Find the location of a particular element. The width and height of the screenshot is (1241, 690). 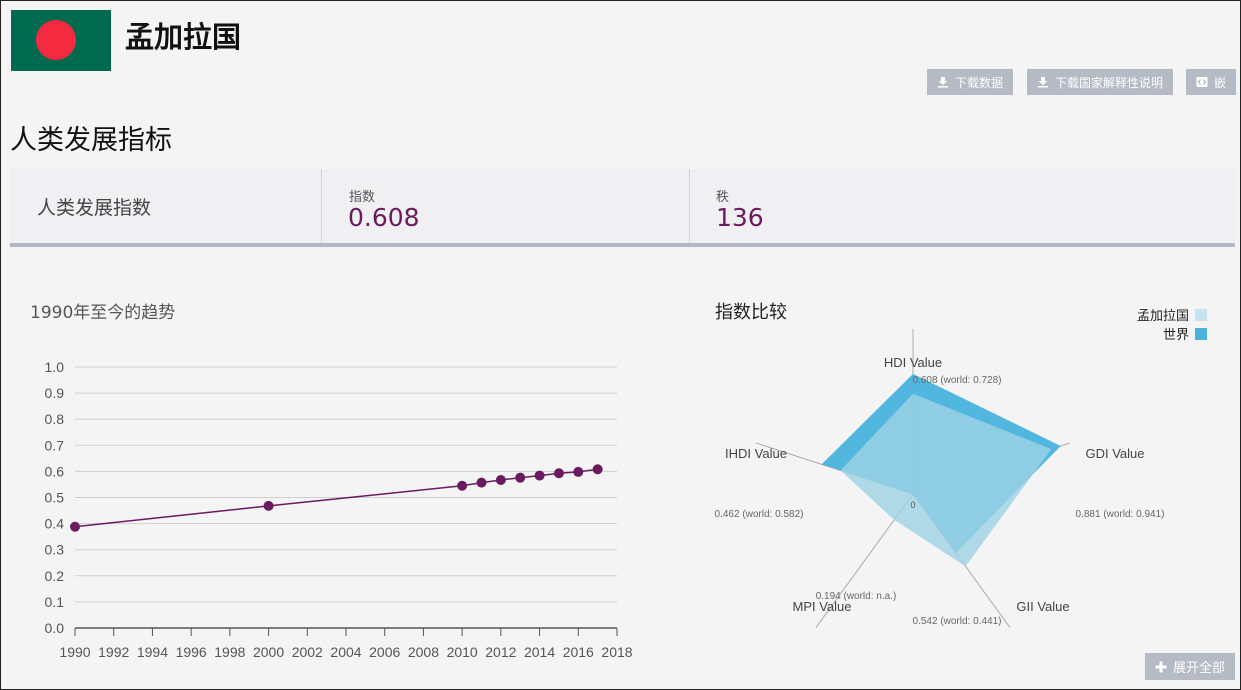

x-tick-label: 2008 is located at coordinates (423, 652).